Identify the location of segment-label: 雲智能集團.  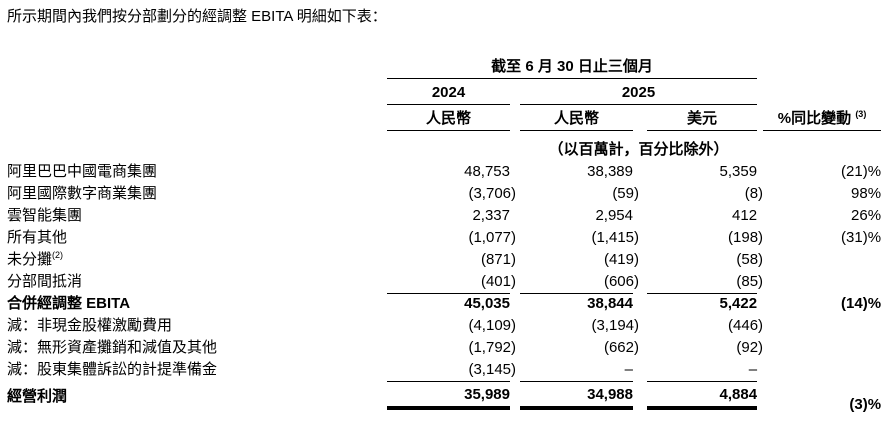
(45, 215).